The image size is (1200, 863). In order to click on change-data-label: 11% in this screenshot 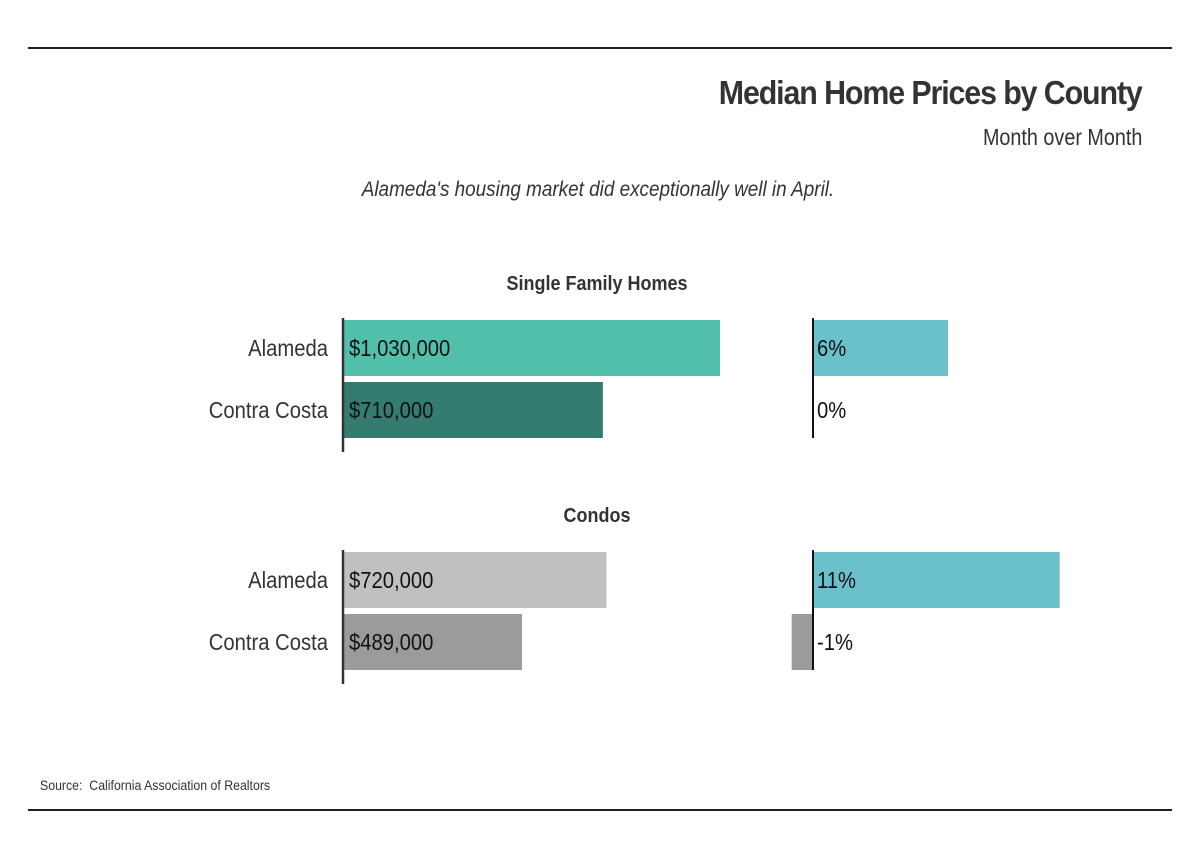, I will do `click(836, 580)`.